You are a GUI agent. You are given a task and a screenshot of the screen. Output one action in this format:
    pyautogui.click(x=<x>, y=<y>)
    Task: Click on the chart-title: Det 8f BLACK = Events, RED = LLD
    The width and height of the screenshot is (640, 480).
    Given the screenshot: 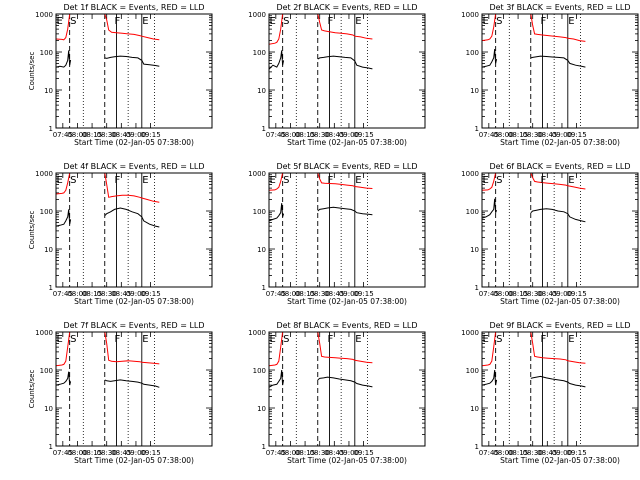 What is the action you would take?
    pyautogui.click(x=346, y=325)
    